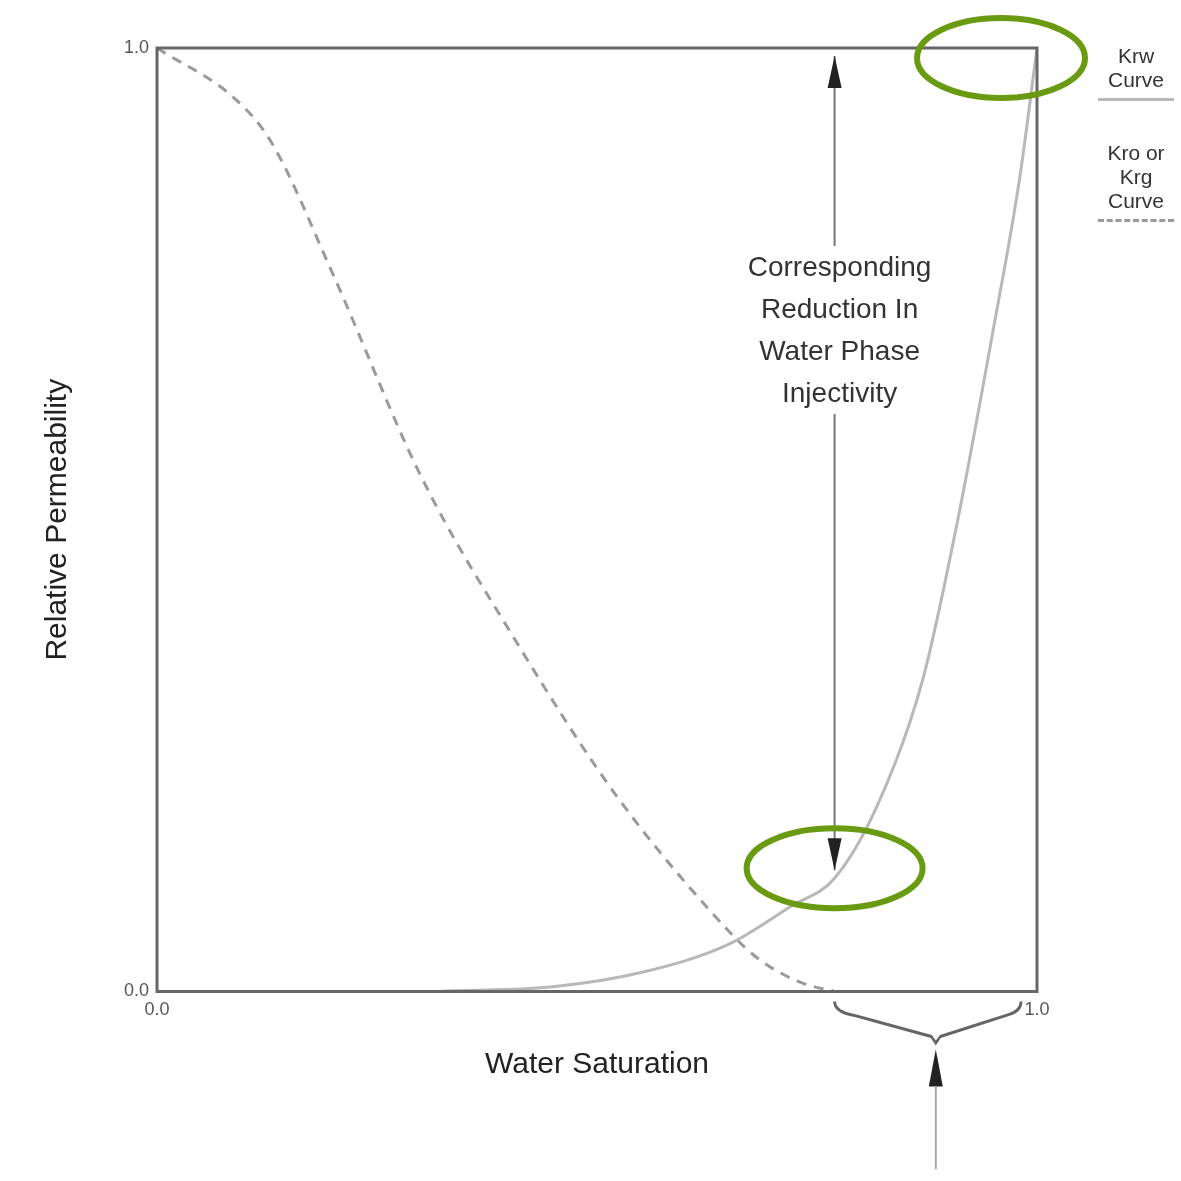 The height and width of the screenshot is (1181, 1181). I want to click on text: Krw Curve, so click(1136, 68).